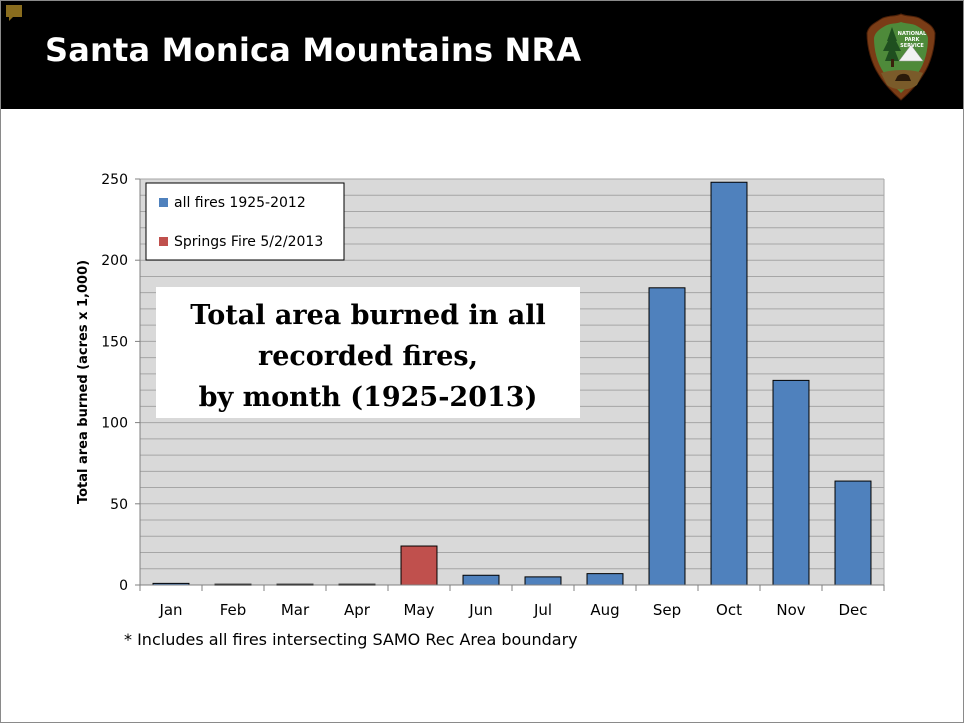 This screenshot has height=723, width=964. What do you see at coordinates (790, 610) in the screenshot?
I see `x-tick-label: Nov` at bounding box center [790, 610].